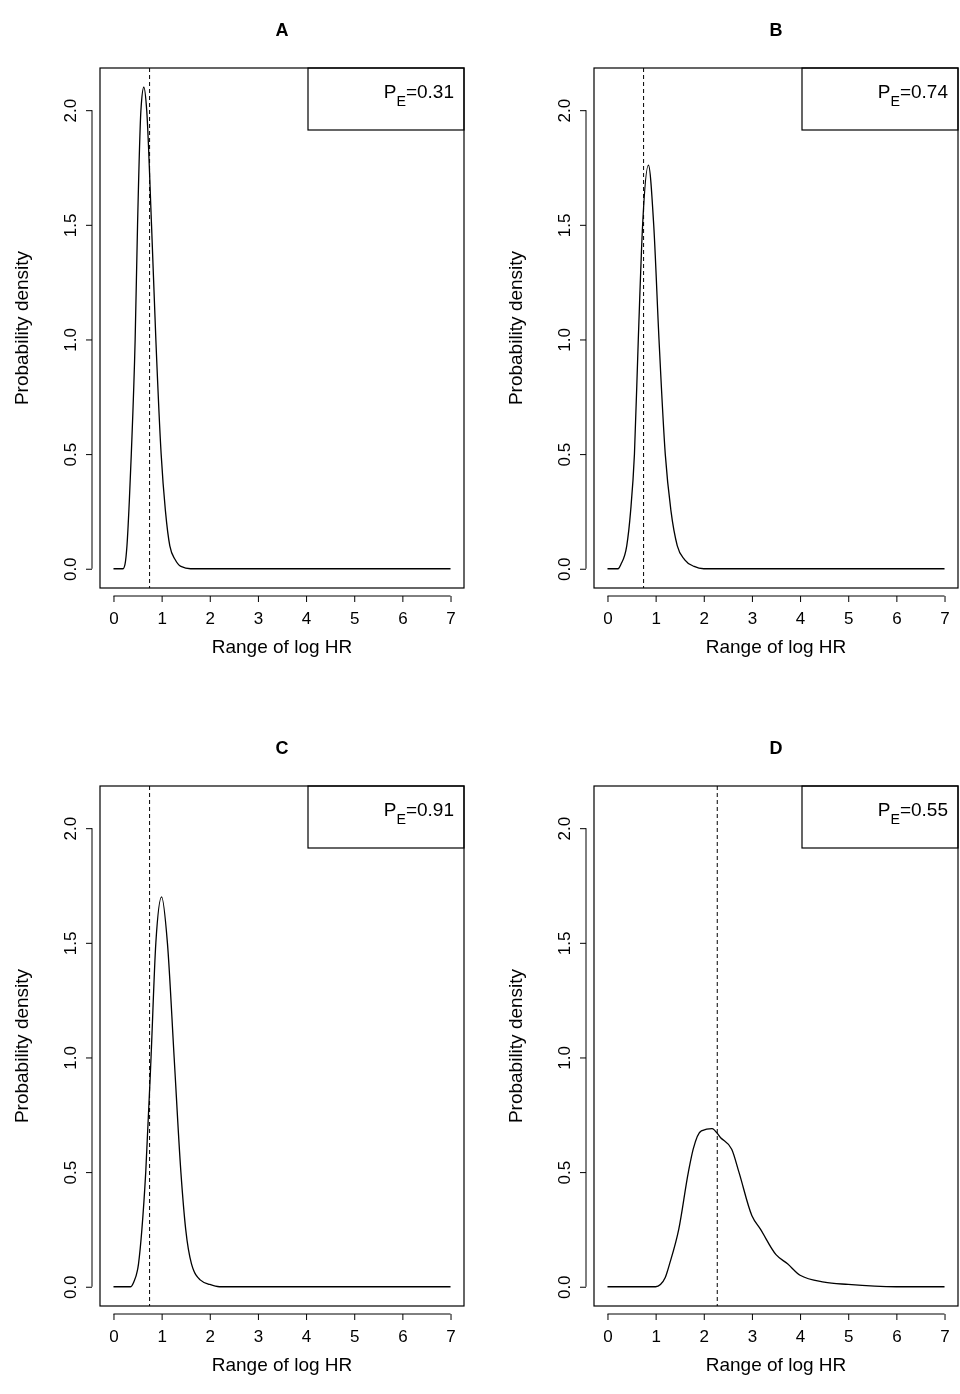 The image size is (960, 1394). What do you see at coordinates (776, 30) in the screenshot?
I see `chart-title: B` at bounding box center [776, 30].